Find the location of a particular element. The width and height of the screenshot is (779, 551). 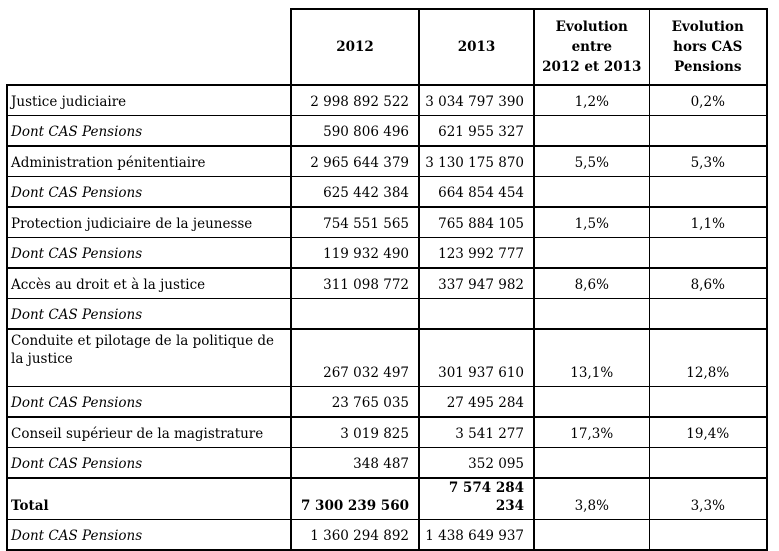

column-header-2012: 2012 is located at coordinates (355, 47).